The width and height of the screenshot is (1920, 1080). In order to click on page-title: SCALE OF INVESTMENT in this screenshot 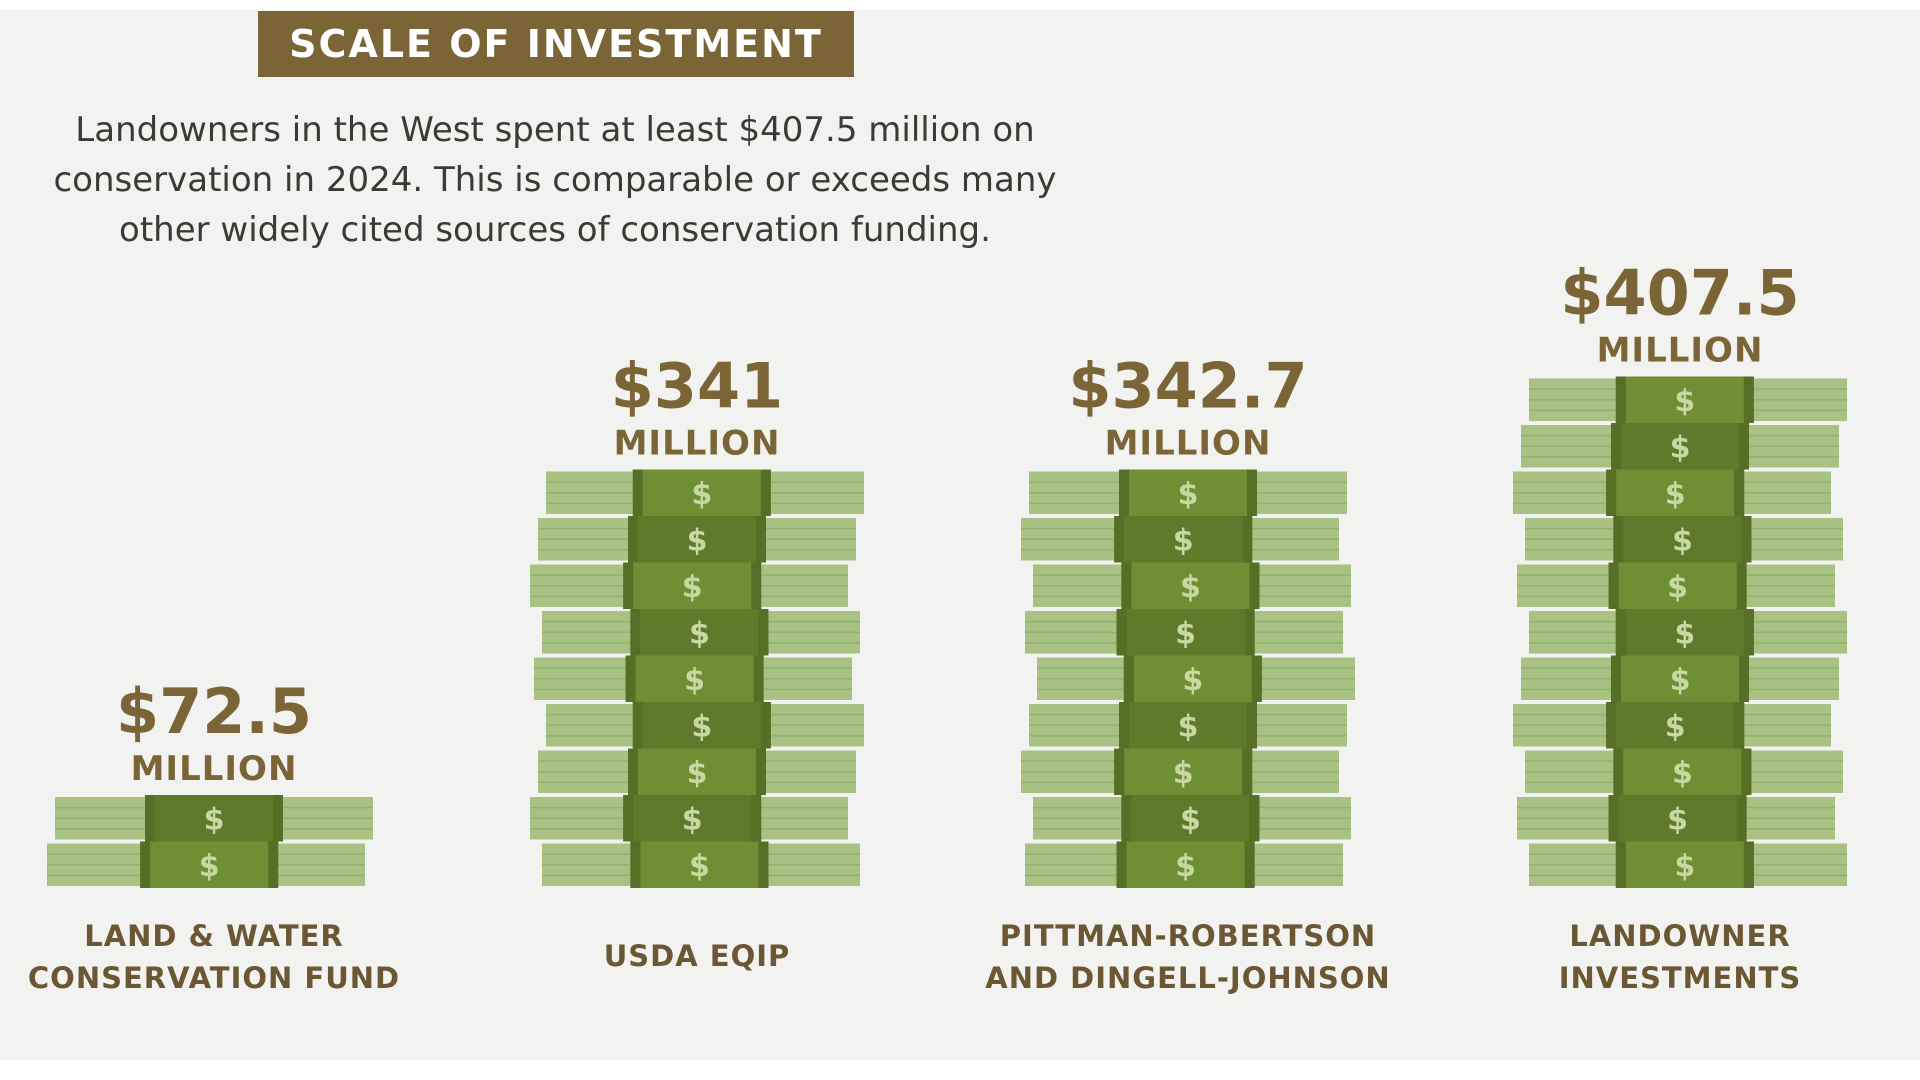, I will do `click(556, 44)`.